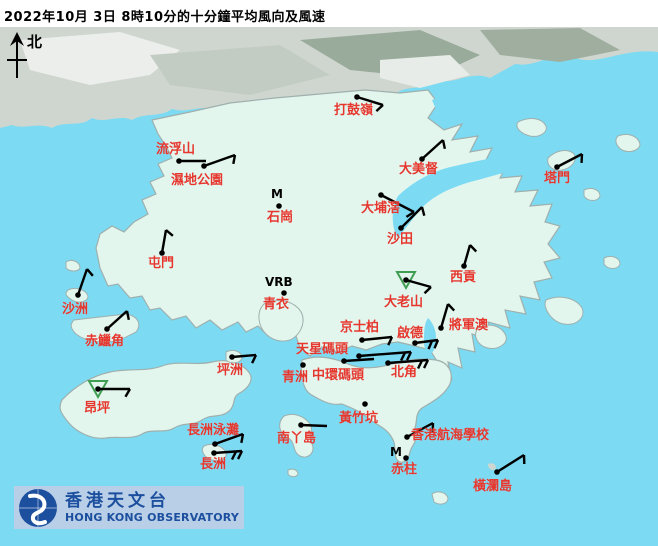 Image resolution: width=658 pixels, height=546 pixels. I want to click on station-north-point, so click(407, 364).